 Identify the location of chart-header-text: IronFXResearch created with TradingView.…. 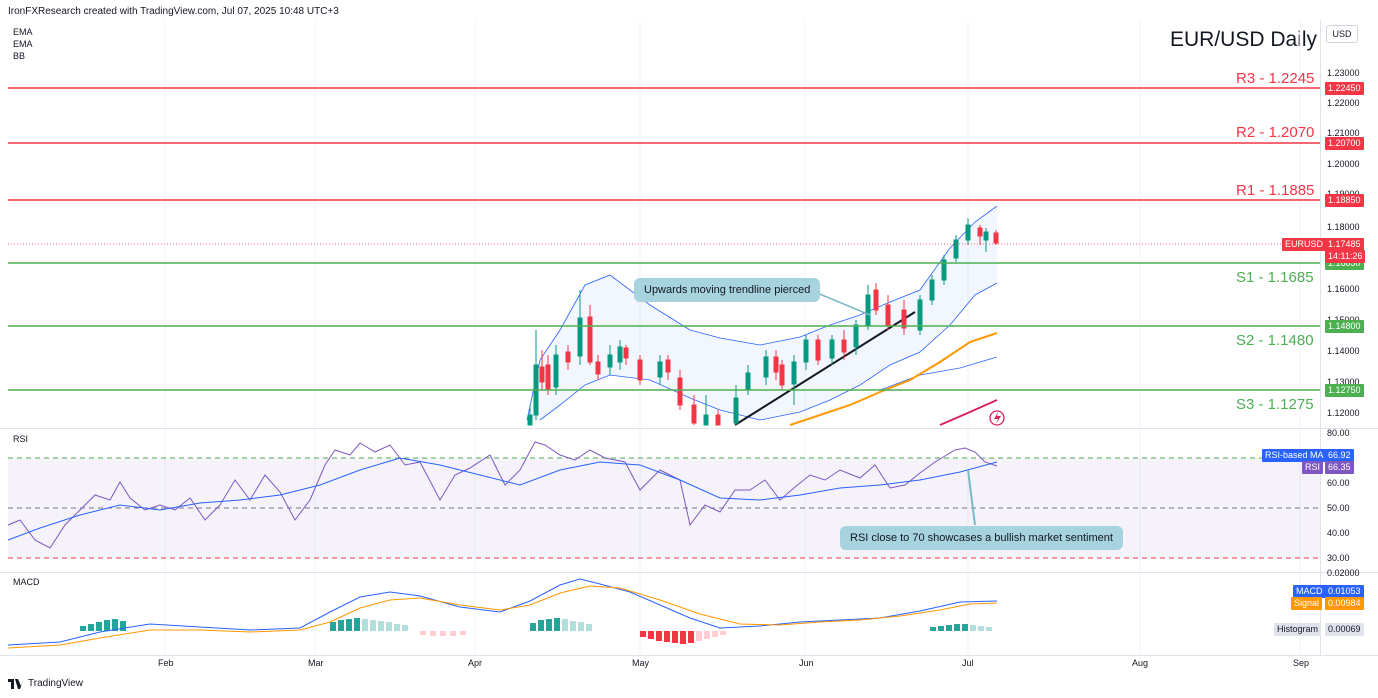
(173, 11).